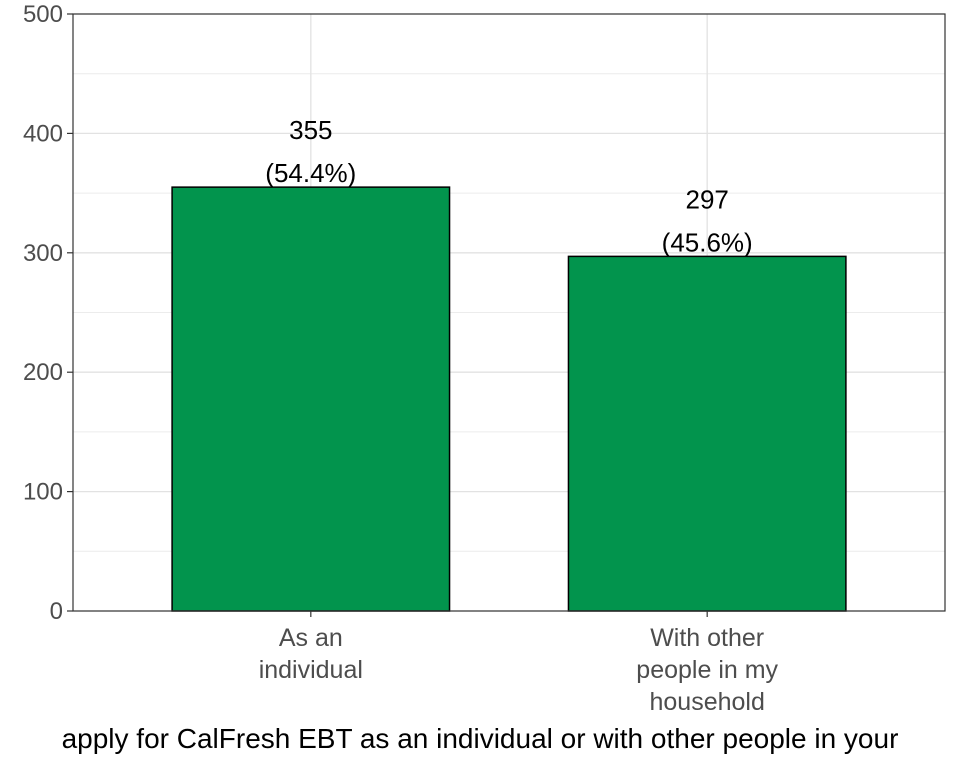 The width and height of the screenshot is (960, 768). I want to click on data-label-count: 297, so click(706, 199).